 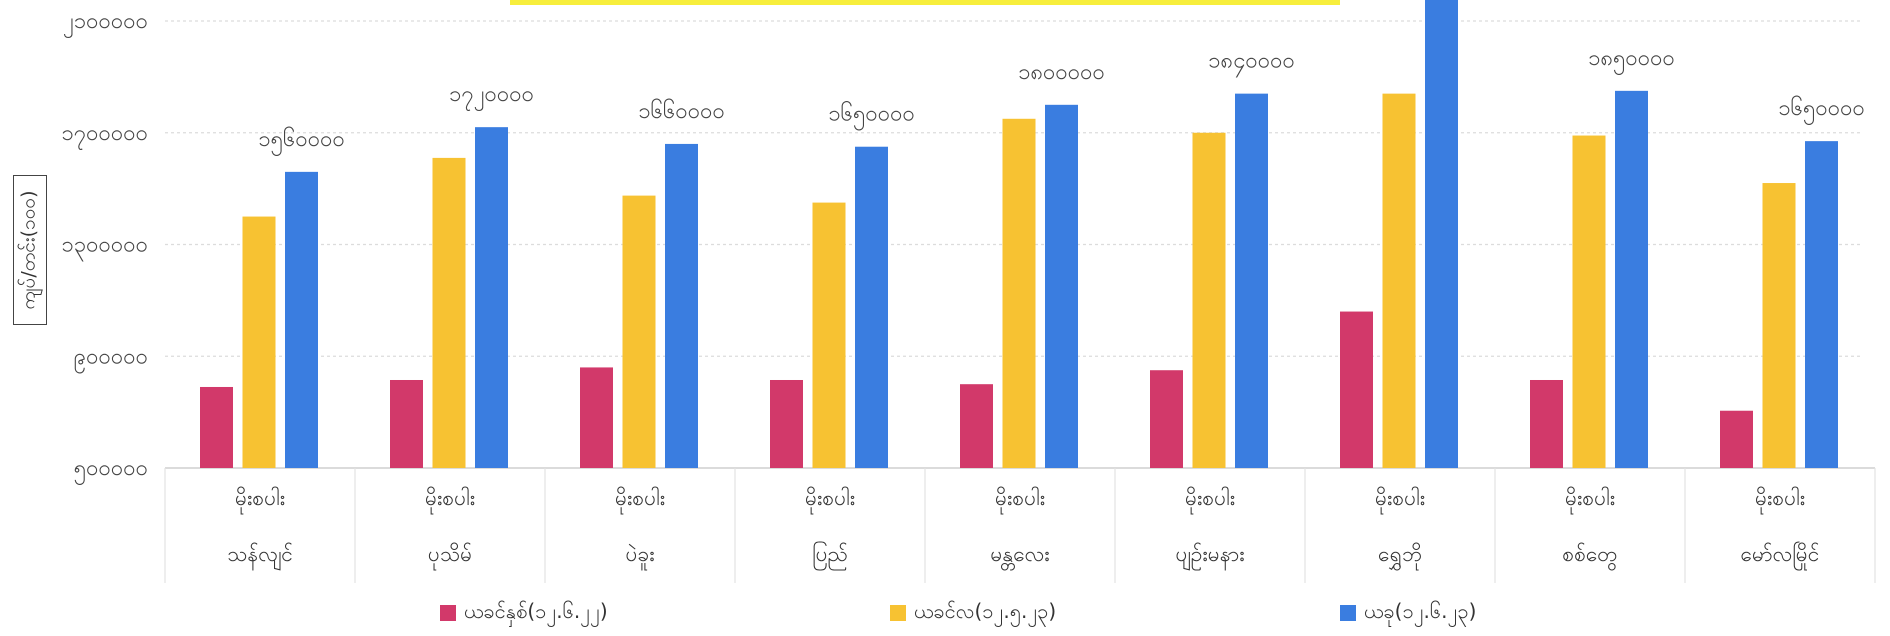 I want to click on title-highlight-bar, so click(x=925, y=2).